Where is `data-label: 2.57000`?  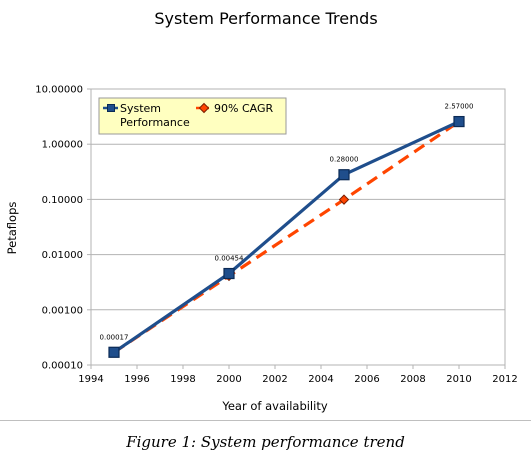 data-label: 2.57000 is located at coordinates (459, 107).